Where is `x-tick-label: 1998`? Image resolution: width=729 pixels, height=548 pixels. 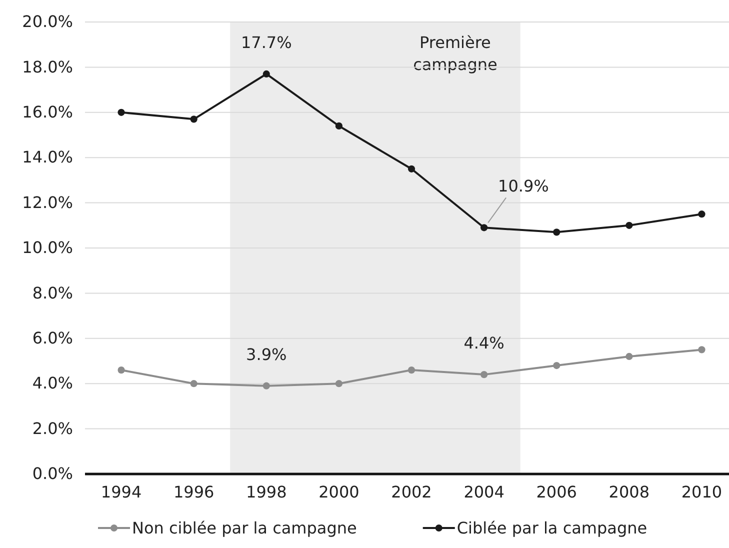
x-tick-label: 1998 is located at coordinates (266, 492).